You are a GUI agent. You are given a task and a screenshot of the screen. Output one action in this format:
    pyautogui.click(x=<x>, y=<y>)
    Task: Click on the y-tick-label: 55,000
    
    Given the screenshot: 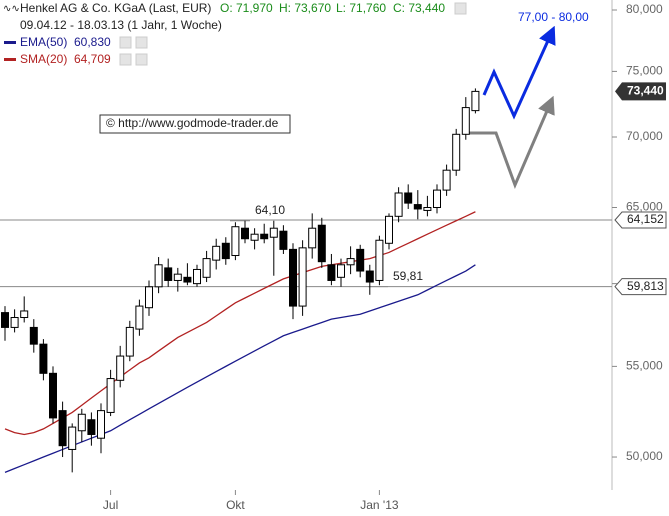 What is the action you would take?
    pyautogui.click(x=644, y=366)
    